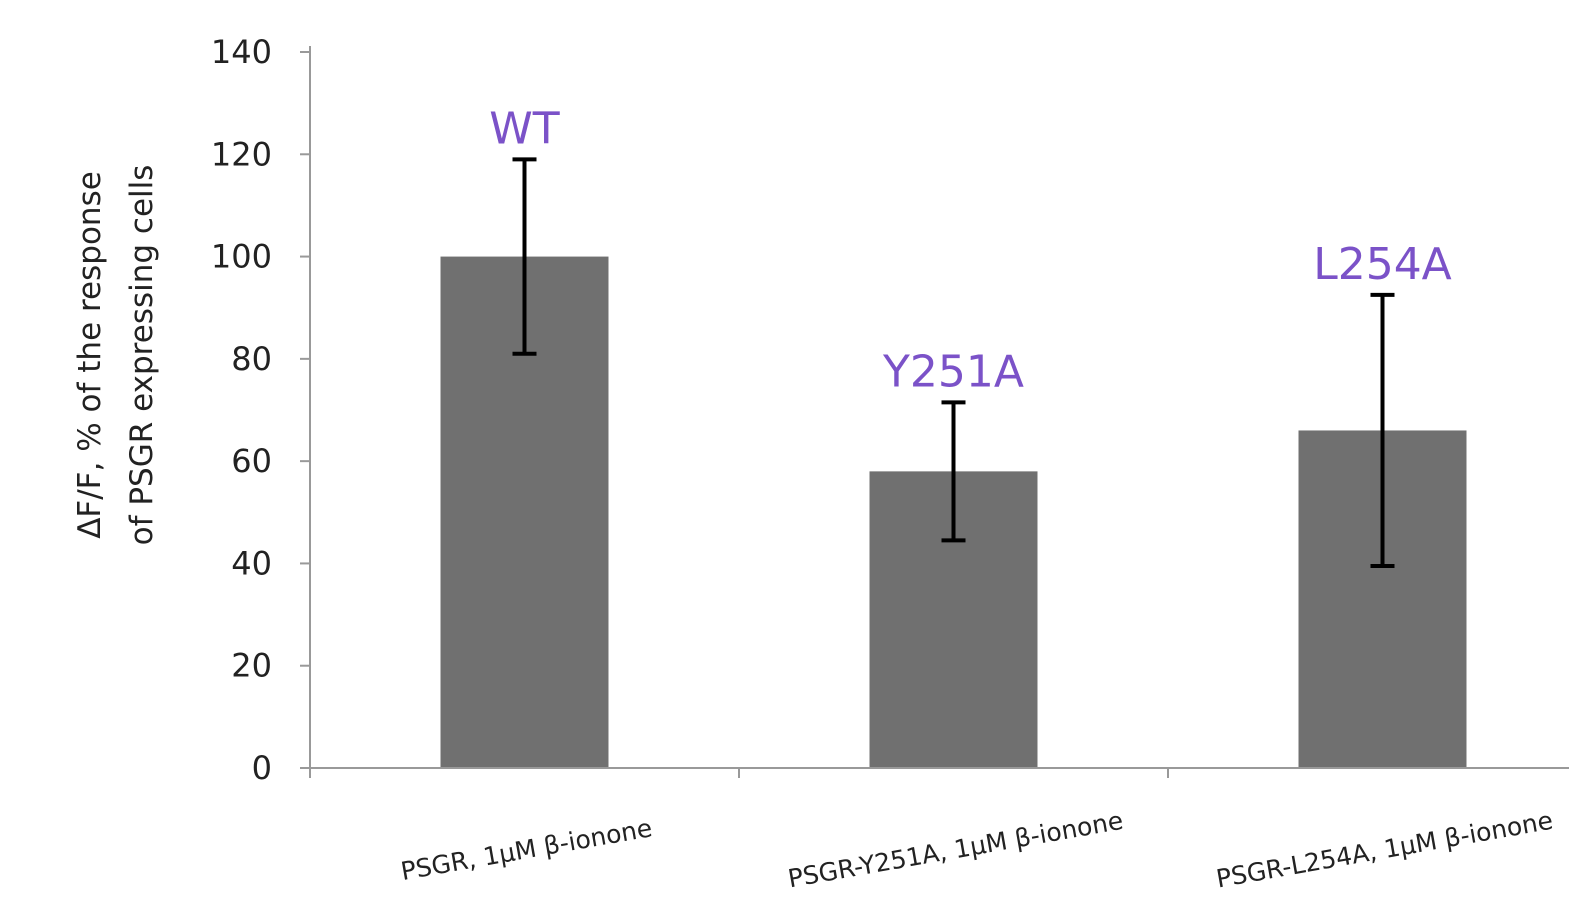 Image resolution: width=1569 pixels, height=907 pixels. What do you see at coordinates (251, 461) in the screenshot?
I see `y-tick-label: 60` at bounding box center [251, 461].